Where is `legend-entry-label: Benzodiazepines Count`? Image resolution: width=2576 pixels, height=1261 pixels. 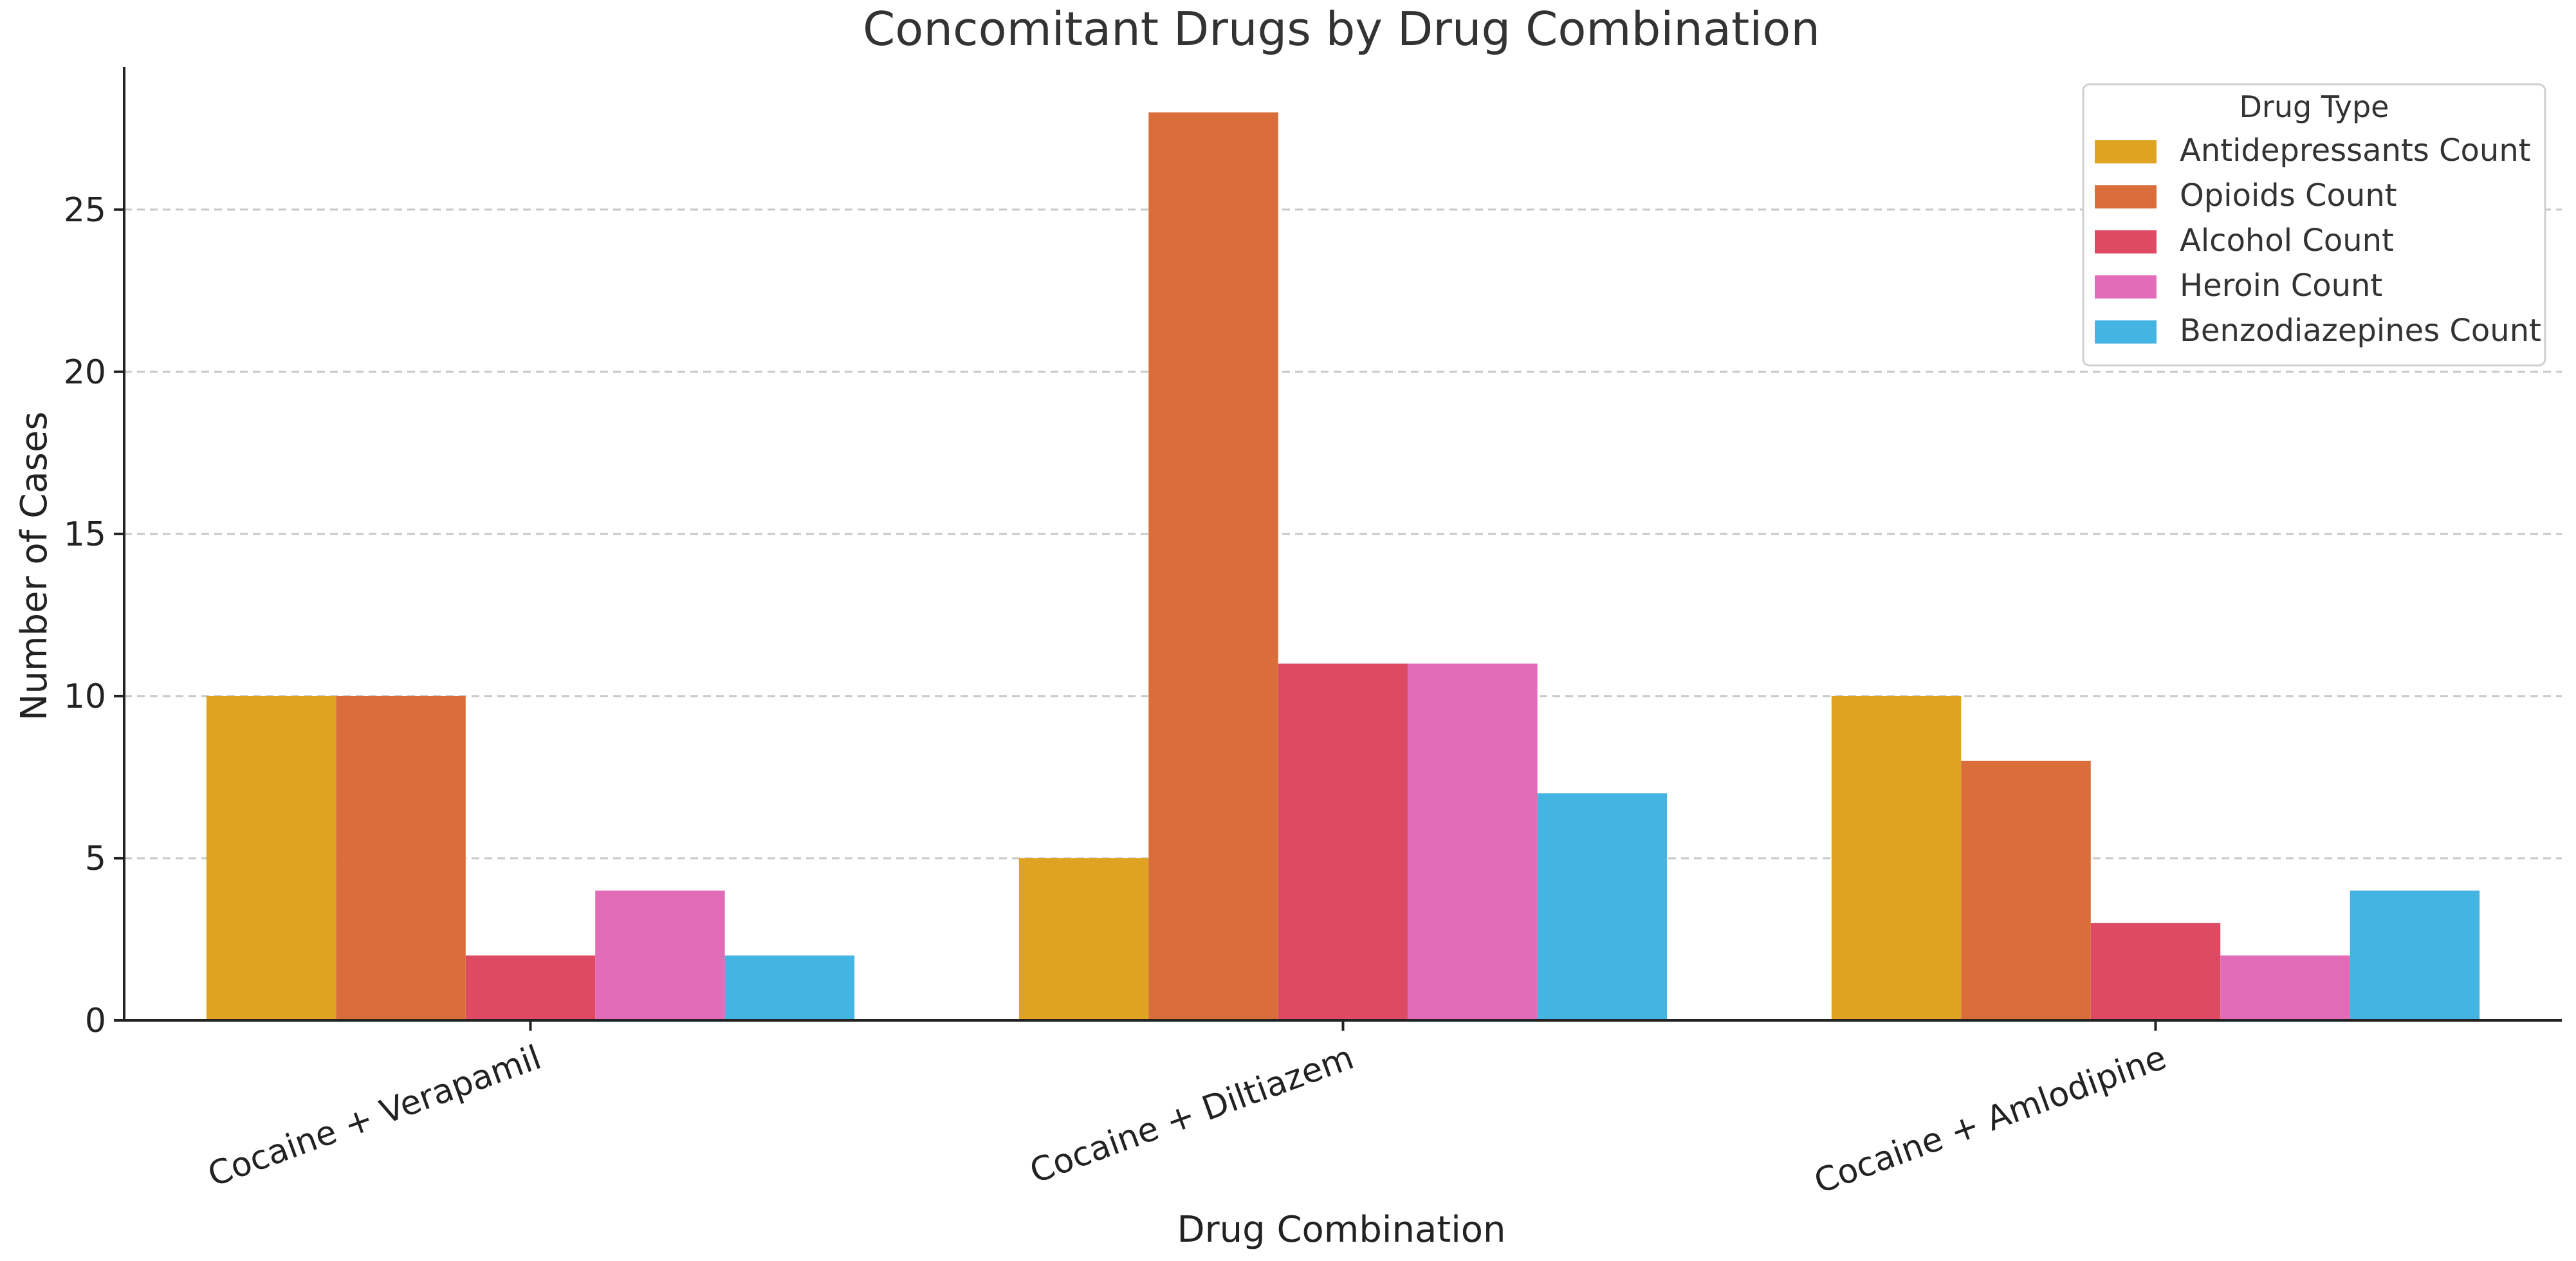 legend-entry-label: Benzodiazepines Count is located at coordinates (2360, 331).